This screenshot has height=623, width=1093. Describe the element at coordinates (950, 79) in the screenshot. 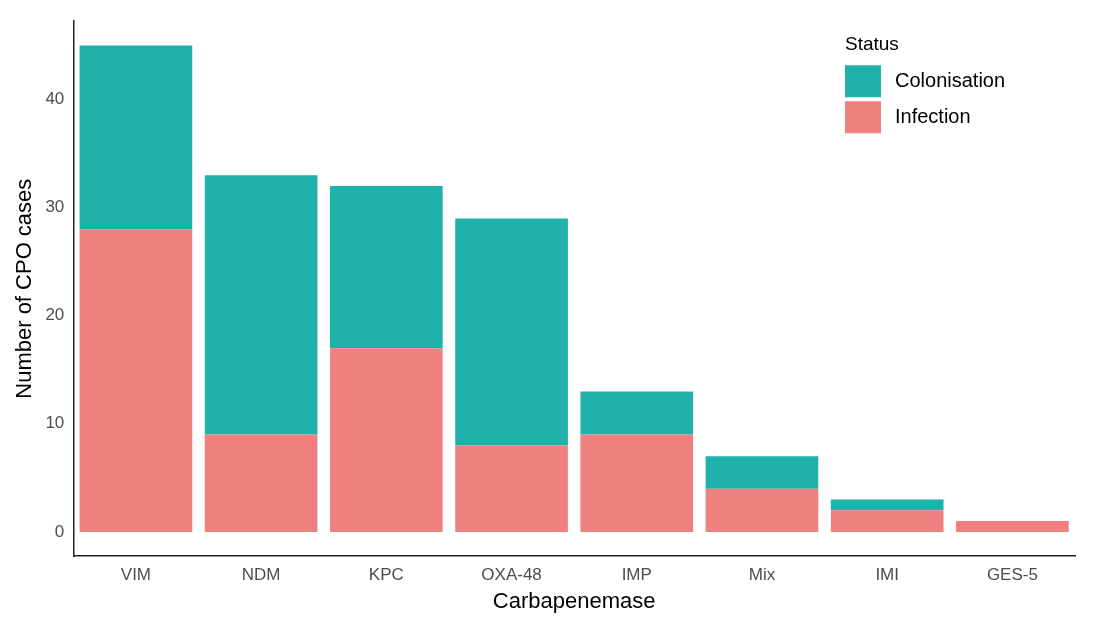

I see `legend-label: Colonisation` at that location.